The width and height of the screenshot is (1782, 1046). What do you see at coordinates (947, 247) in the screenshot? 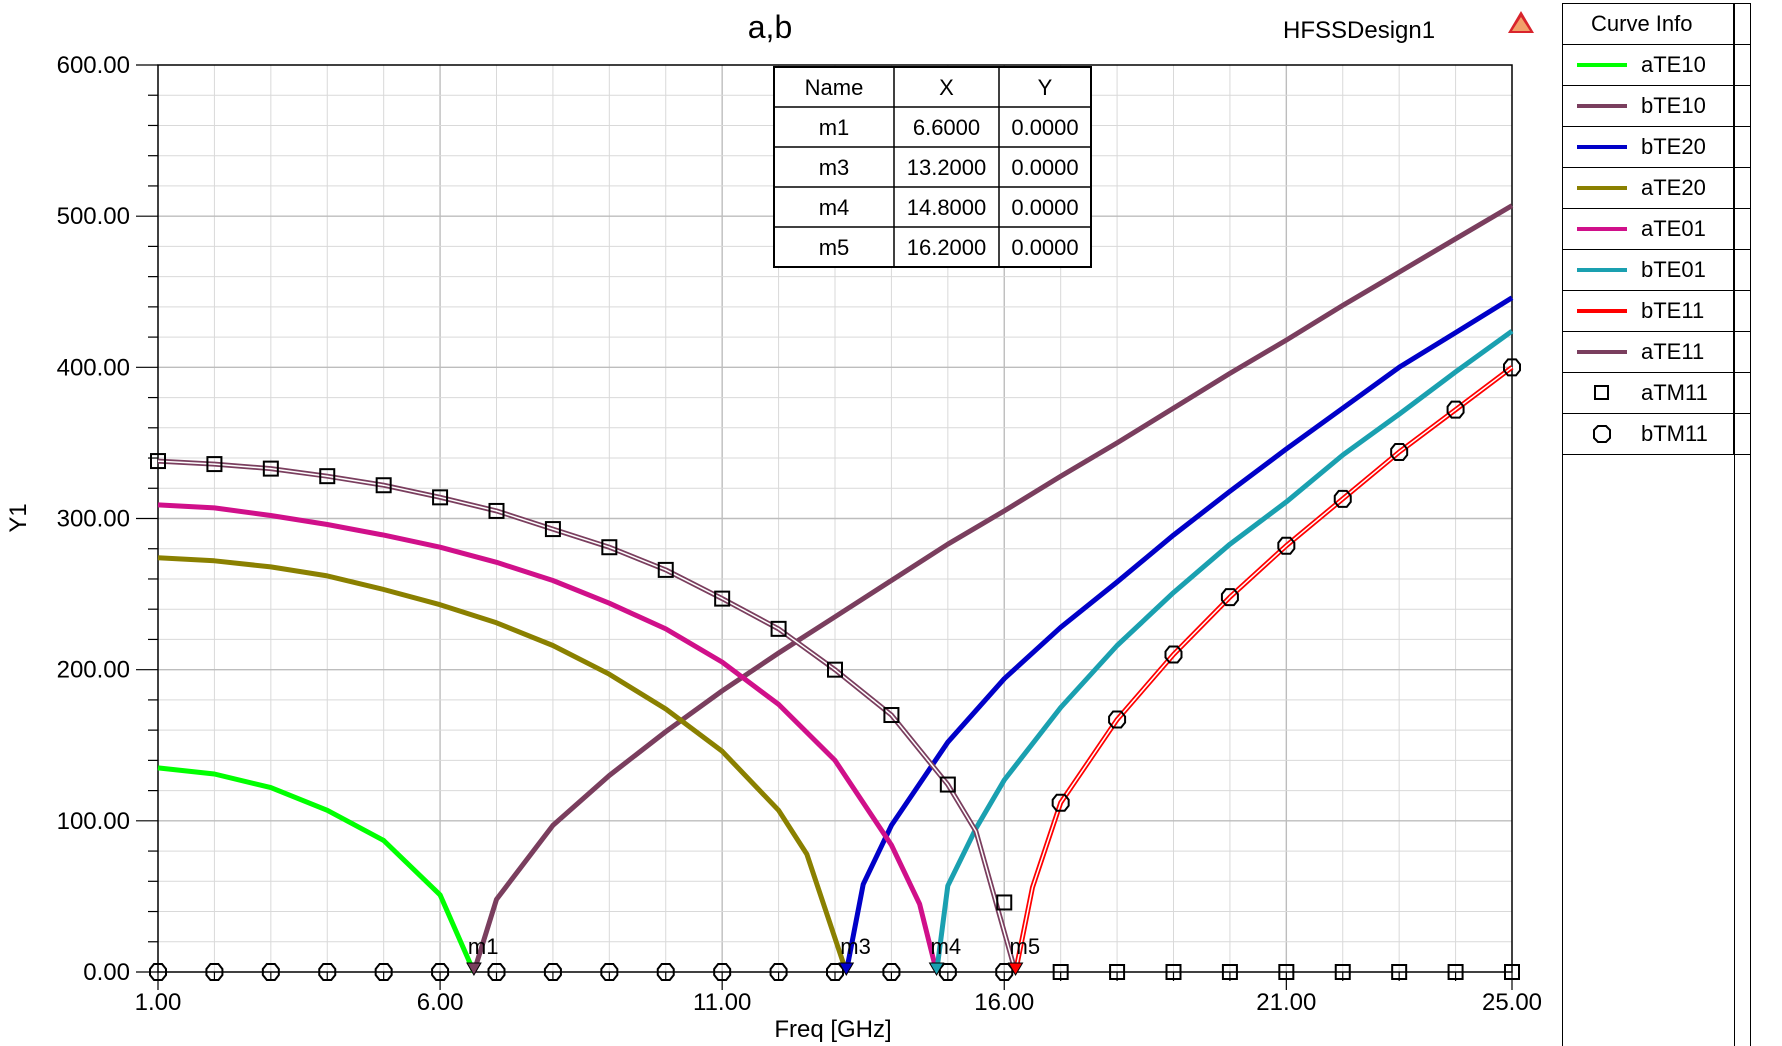
I see `marker-table-cell: 16.2000` at bounding box center [947, 247].